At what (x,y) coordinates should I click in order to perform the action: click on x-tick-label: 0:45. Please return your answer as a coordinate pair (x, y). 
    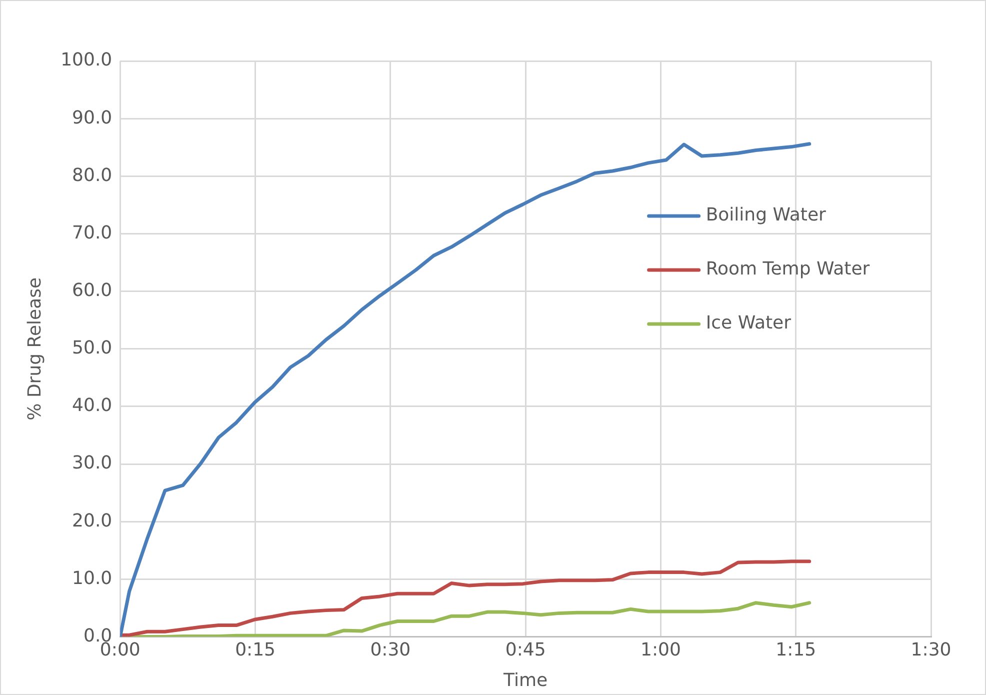
    Looking at the image, I should click on (525, 649).